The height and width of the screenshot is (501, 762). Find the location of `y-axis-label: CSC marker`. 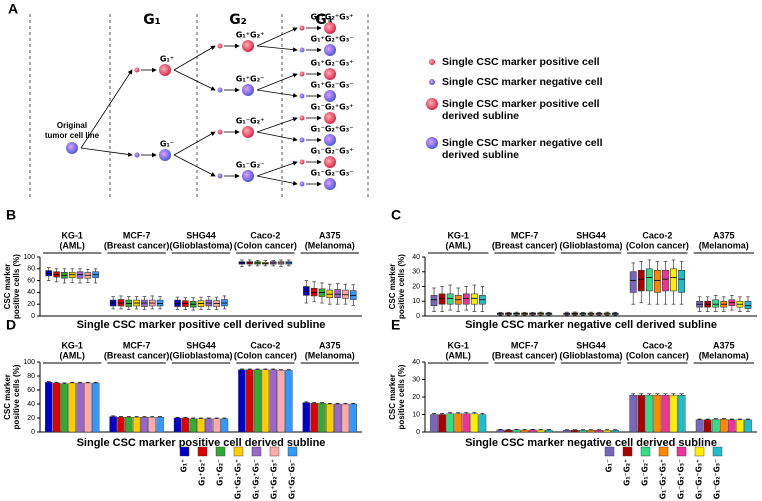

y-axis-label: CSC marker is located at coordinates (7, 287).